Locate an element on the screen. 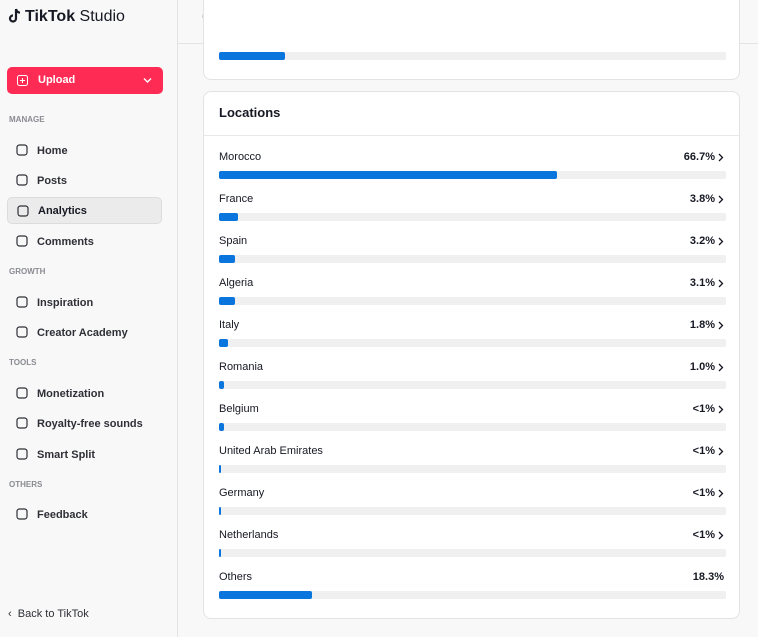 The height and width of the screenshot is (637, 758). location-name: Spain is located at coordinates (233, 241).